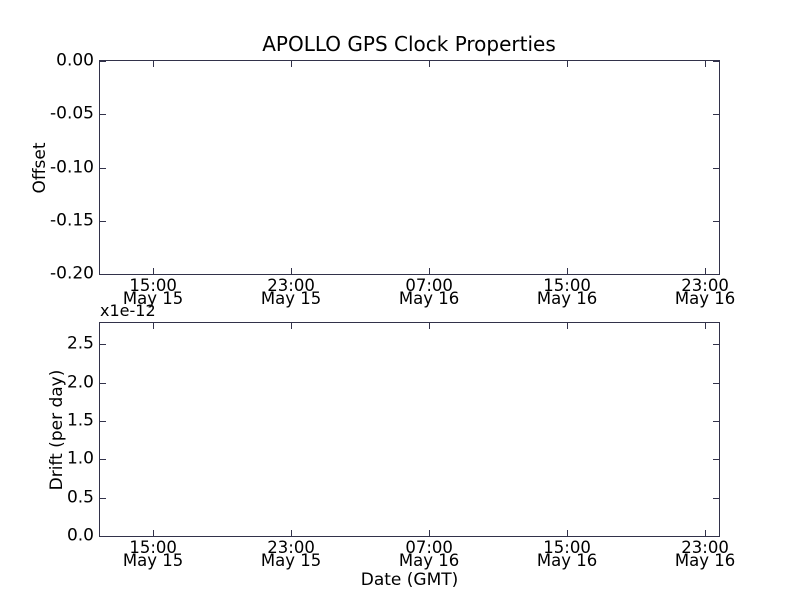  I want to click on y-tick-label: 0.00, so click(75, 60).